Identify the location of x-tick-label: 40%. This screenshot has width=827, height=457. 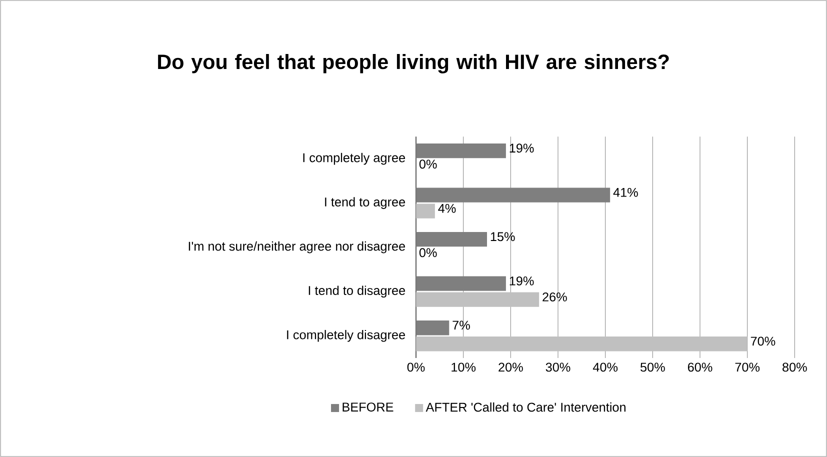
(605, 367).